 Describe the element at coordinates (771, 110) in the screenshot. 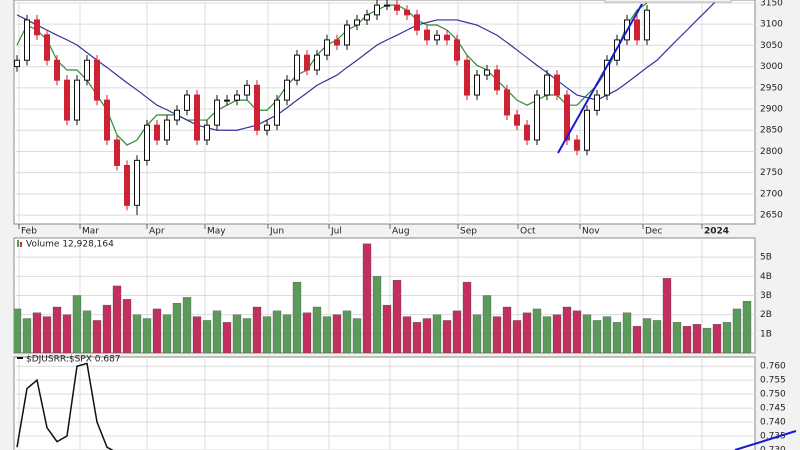

I see `y-tick-label: 2900` at that location.